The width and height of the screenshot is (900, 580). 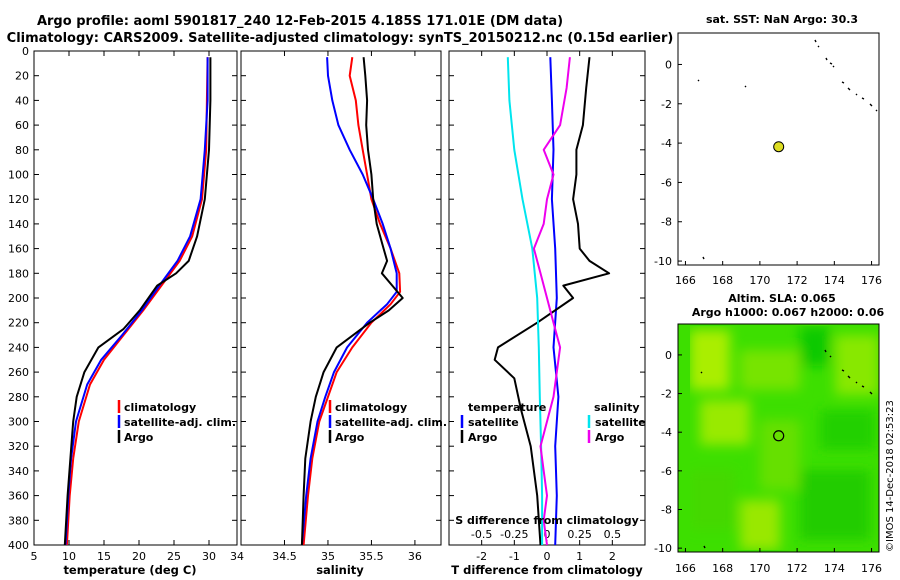 I want to click on sla-lat-ticks: 0 -2 -4 -6 -8 -10, so click(x=668, y=452).